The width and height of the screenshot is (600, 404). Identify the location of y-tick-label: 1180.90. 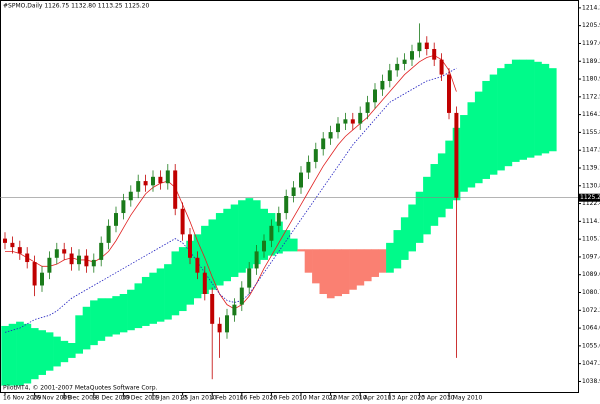
(591, 79).